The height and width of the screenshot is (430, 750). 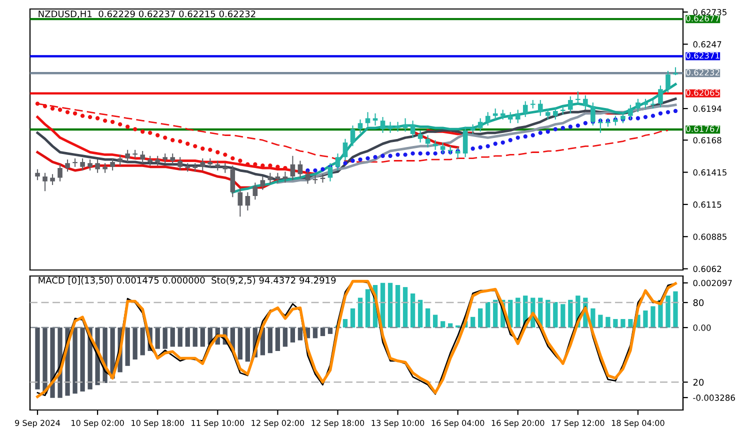 I want to click on x-tick-label: 13 Sep 10:00, so click(x=398, y=424).